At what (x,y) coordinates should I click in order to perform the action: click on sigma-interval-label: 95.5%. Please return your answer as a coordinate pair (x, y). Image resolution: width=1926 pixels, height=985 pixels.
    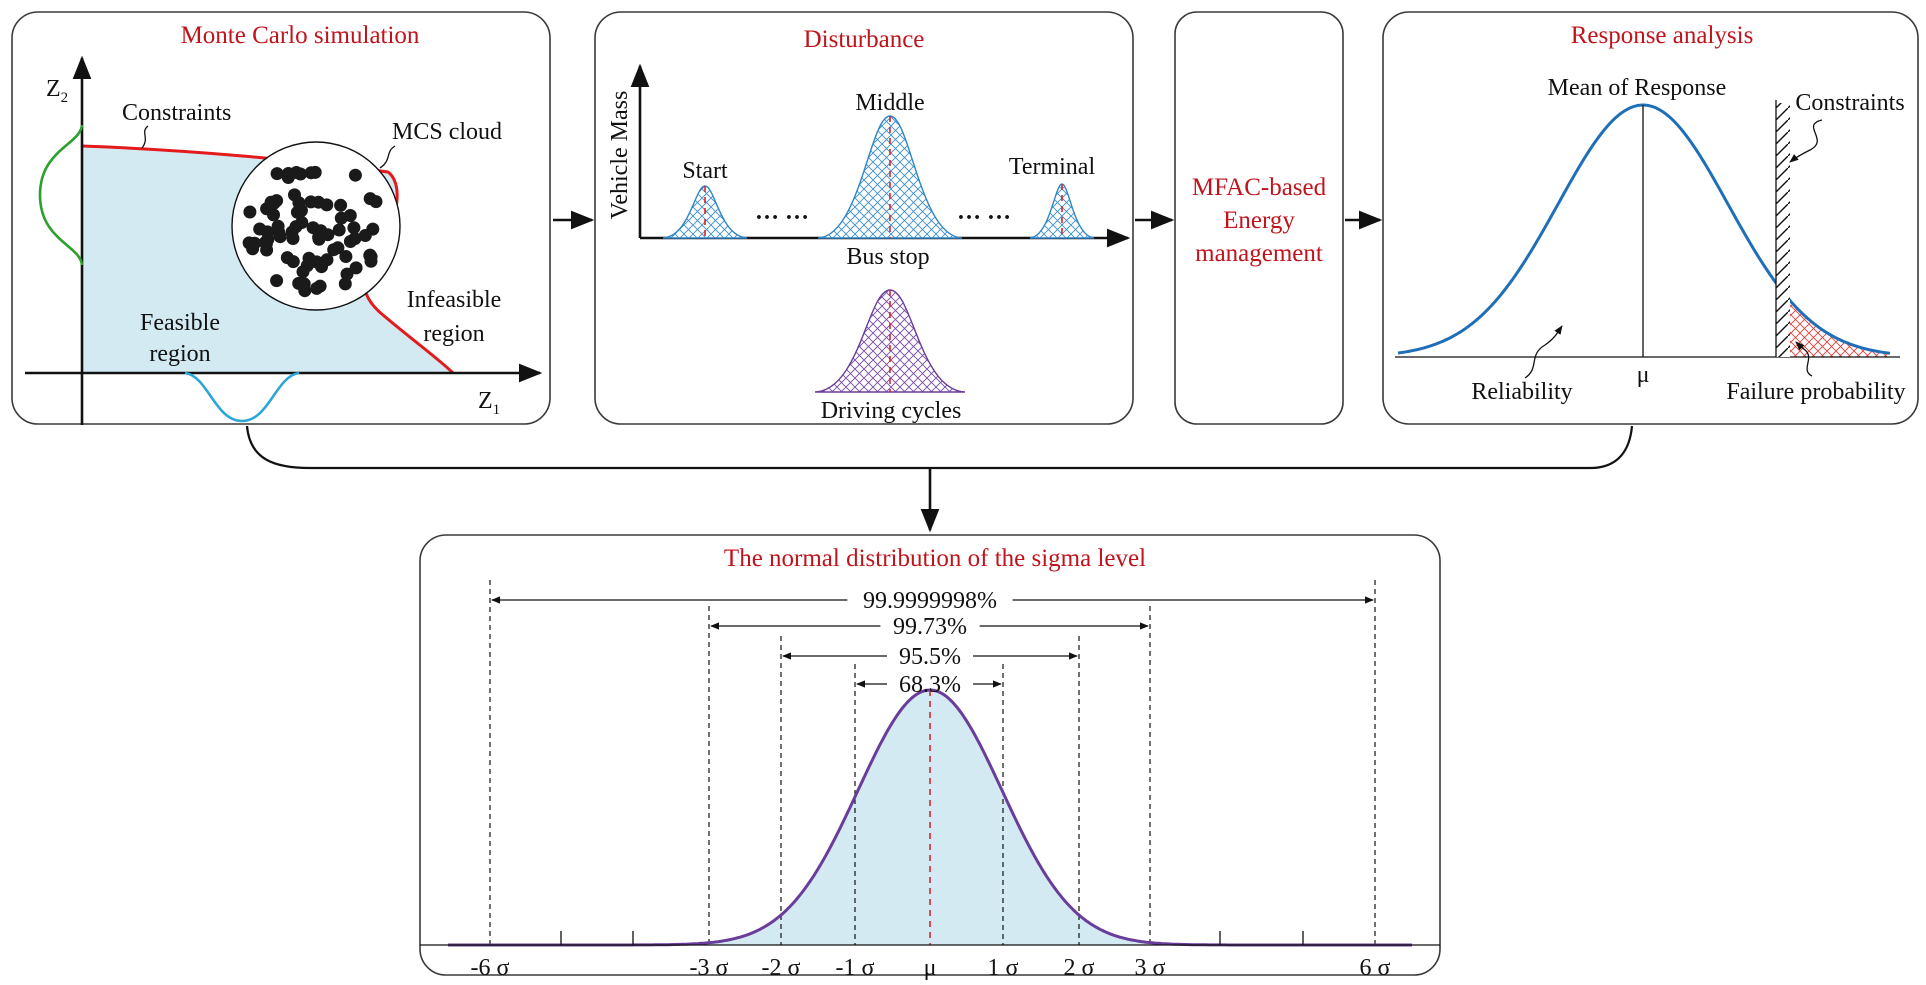
    Looking at the image, I should click on (930, 657).